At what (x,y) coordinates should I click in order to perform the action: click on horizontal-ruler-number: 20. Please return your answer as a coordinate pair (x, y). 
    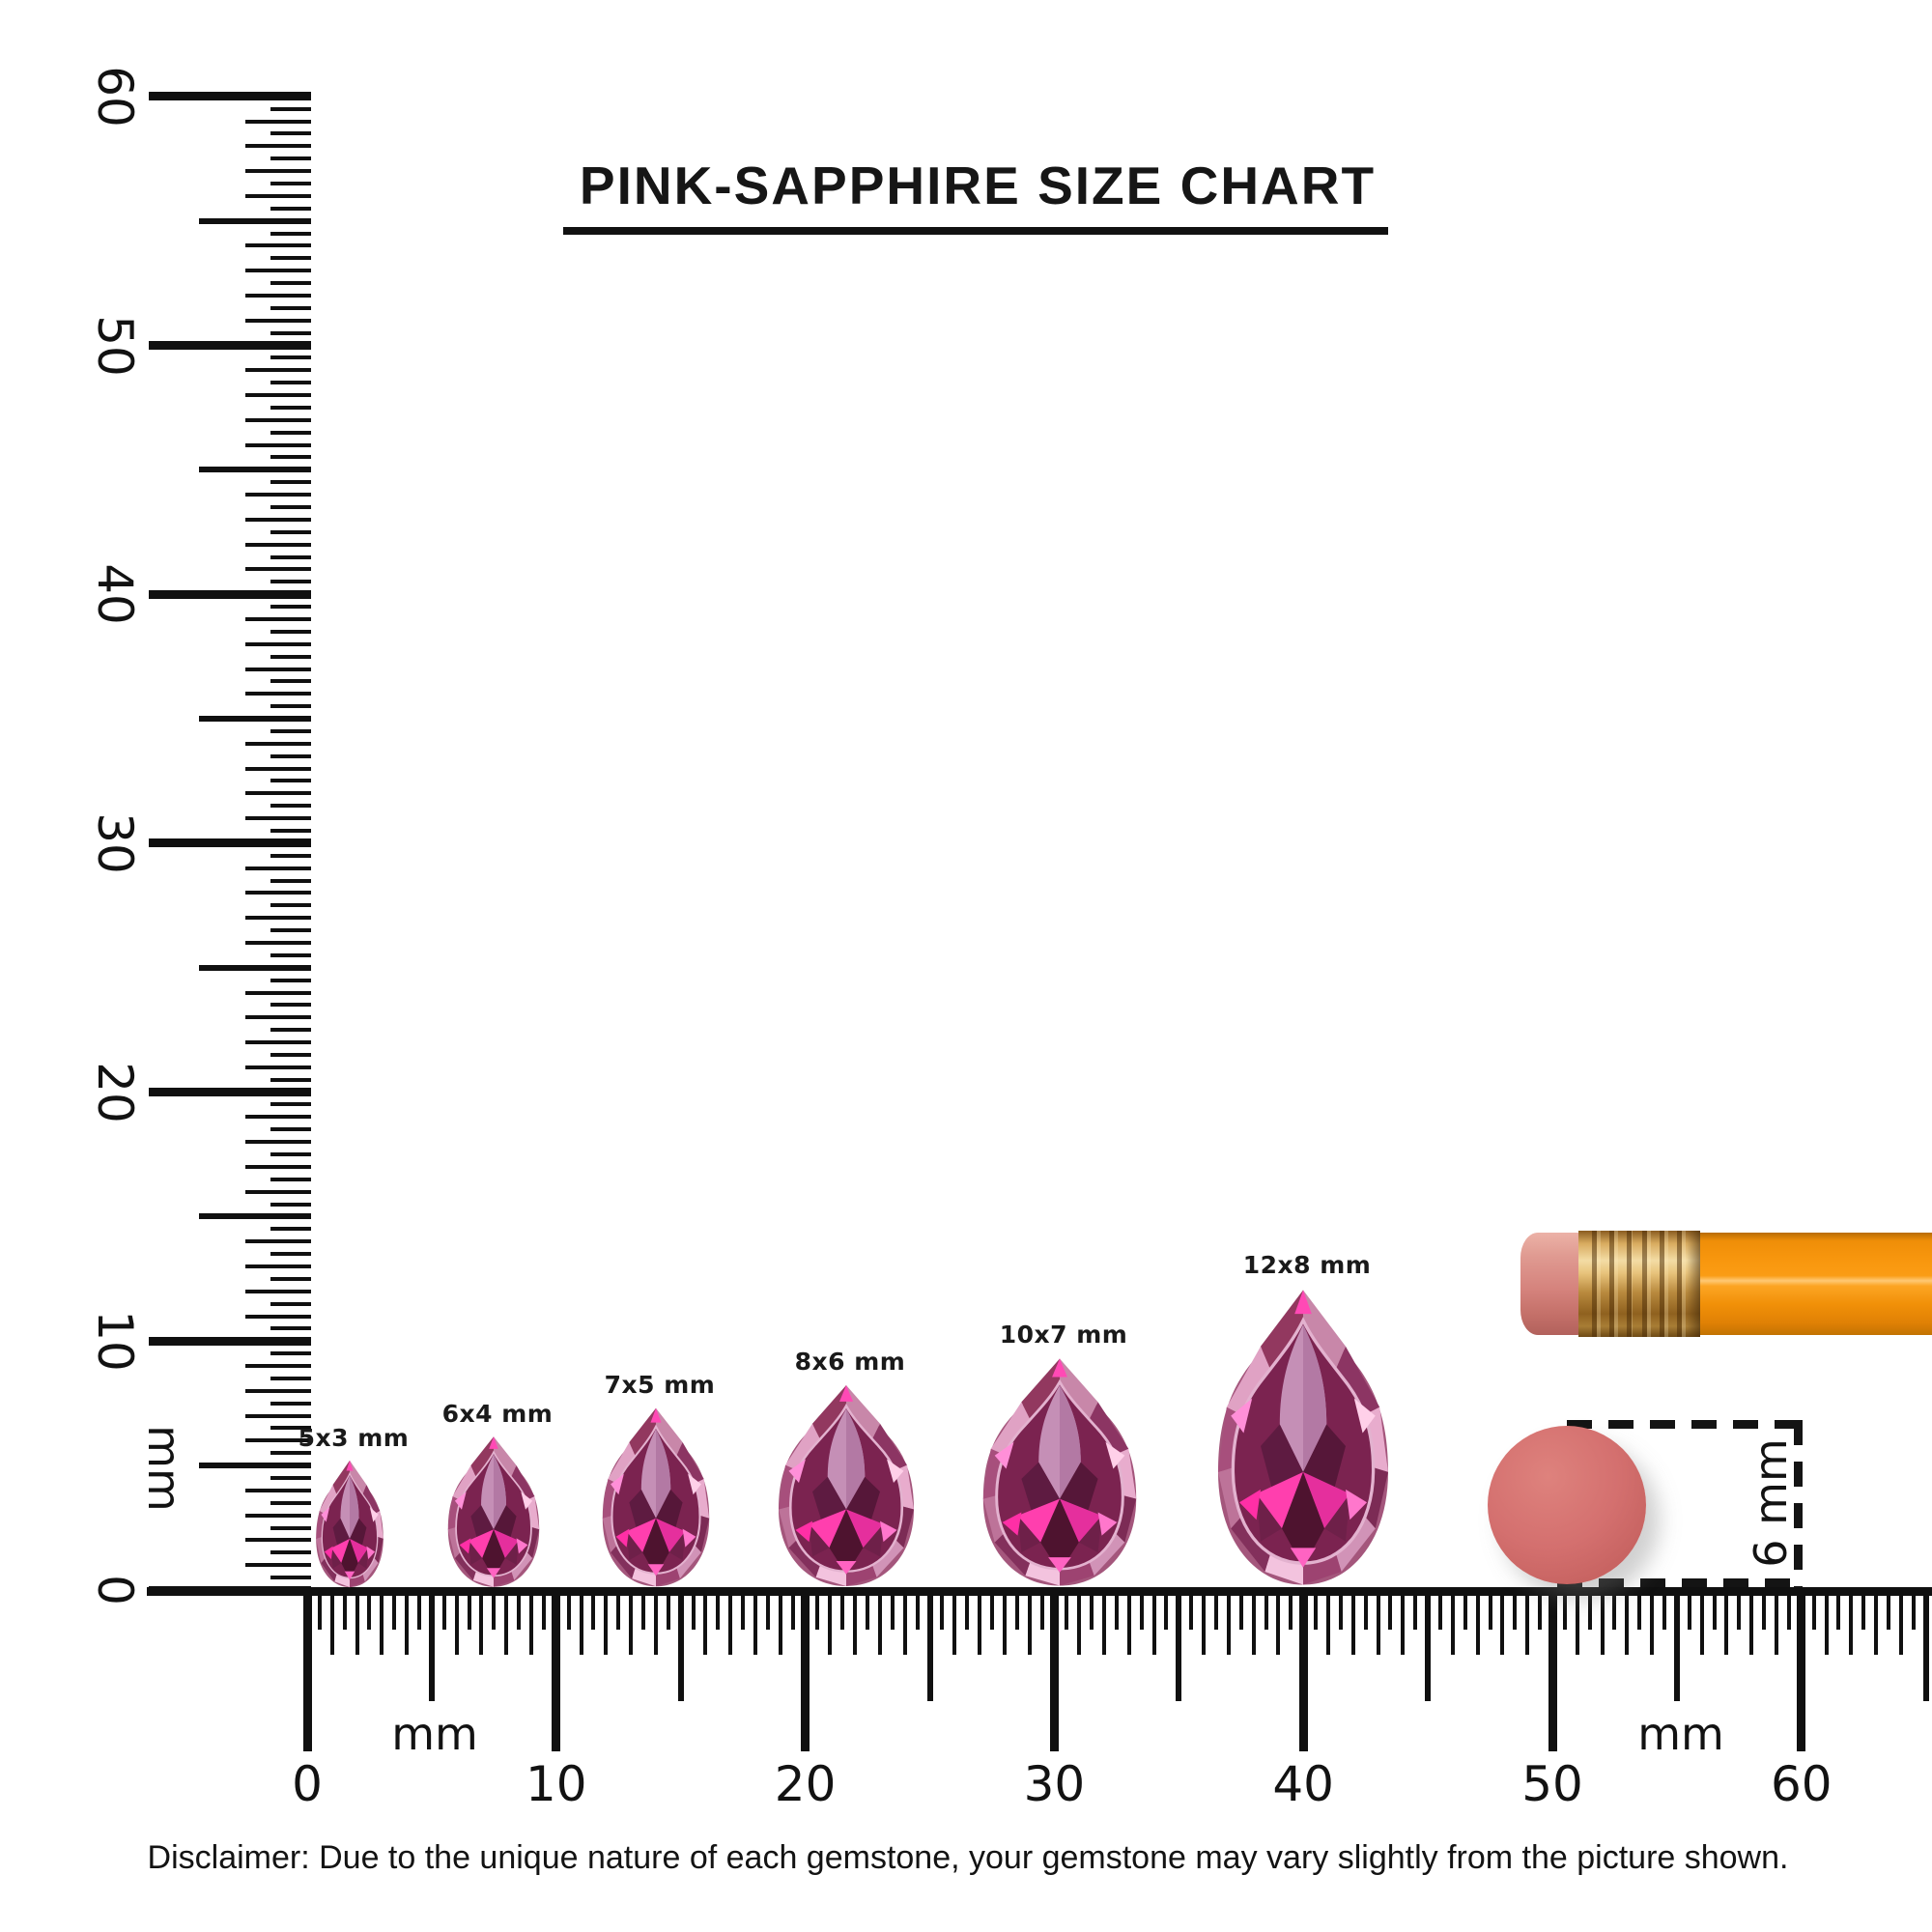
    Looking at the image, I should click on (805, 1784).